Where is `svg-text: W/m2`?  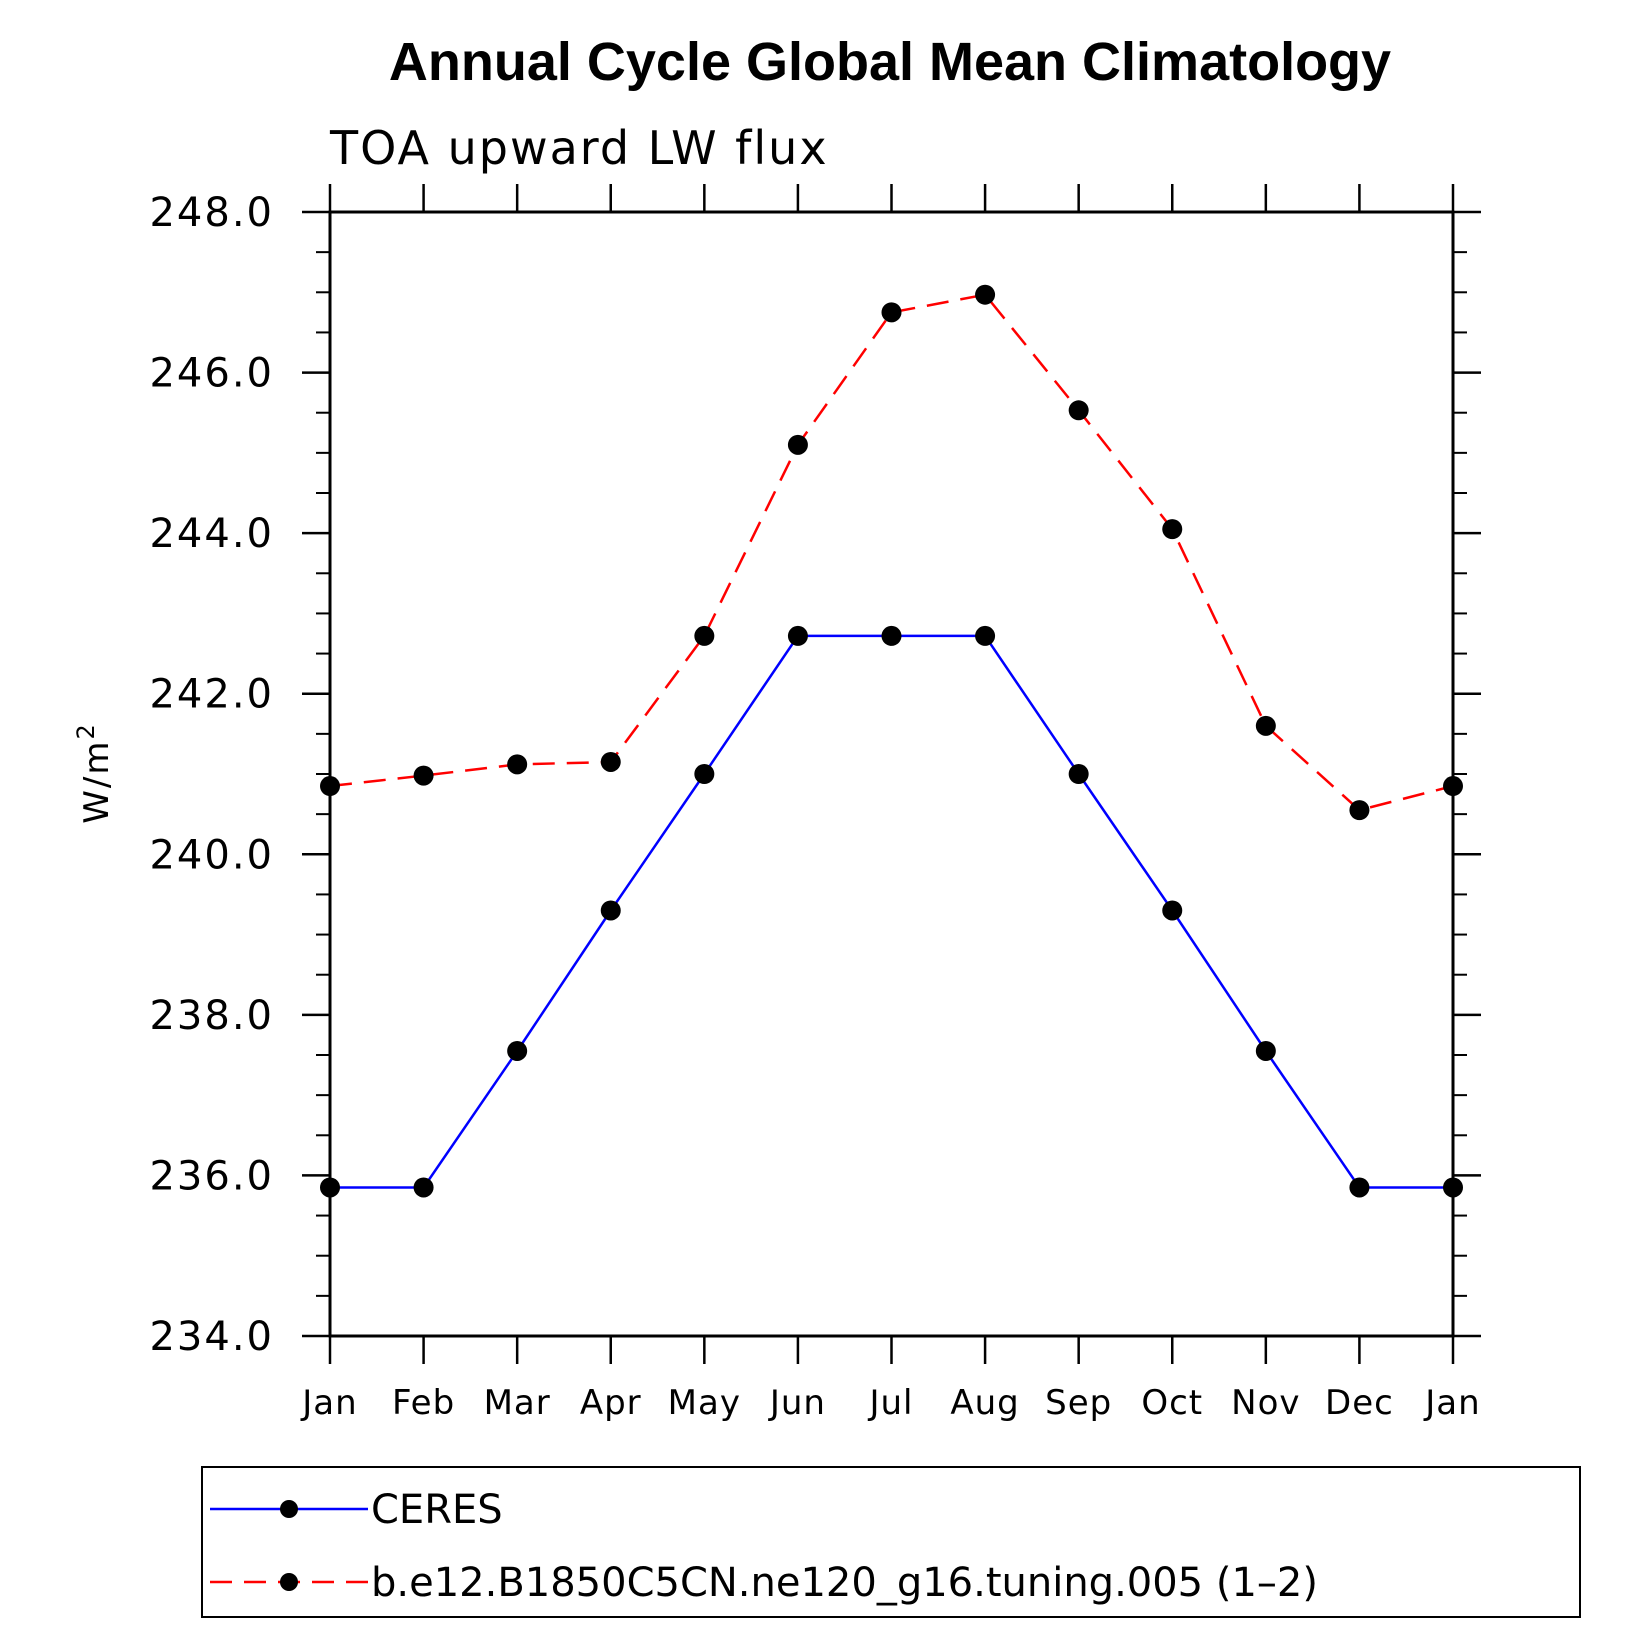
svg-text: W/m2 is located at coordinates (94, 772).